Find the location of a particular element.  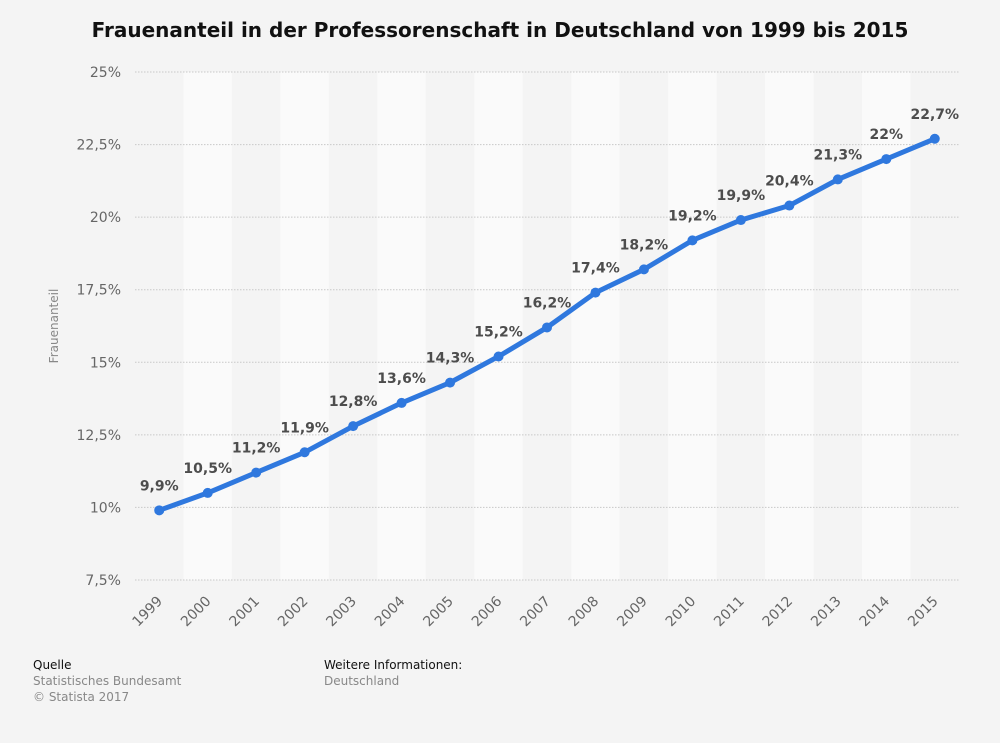

data-label: 22% is located at coordinates (887, 135).